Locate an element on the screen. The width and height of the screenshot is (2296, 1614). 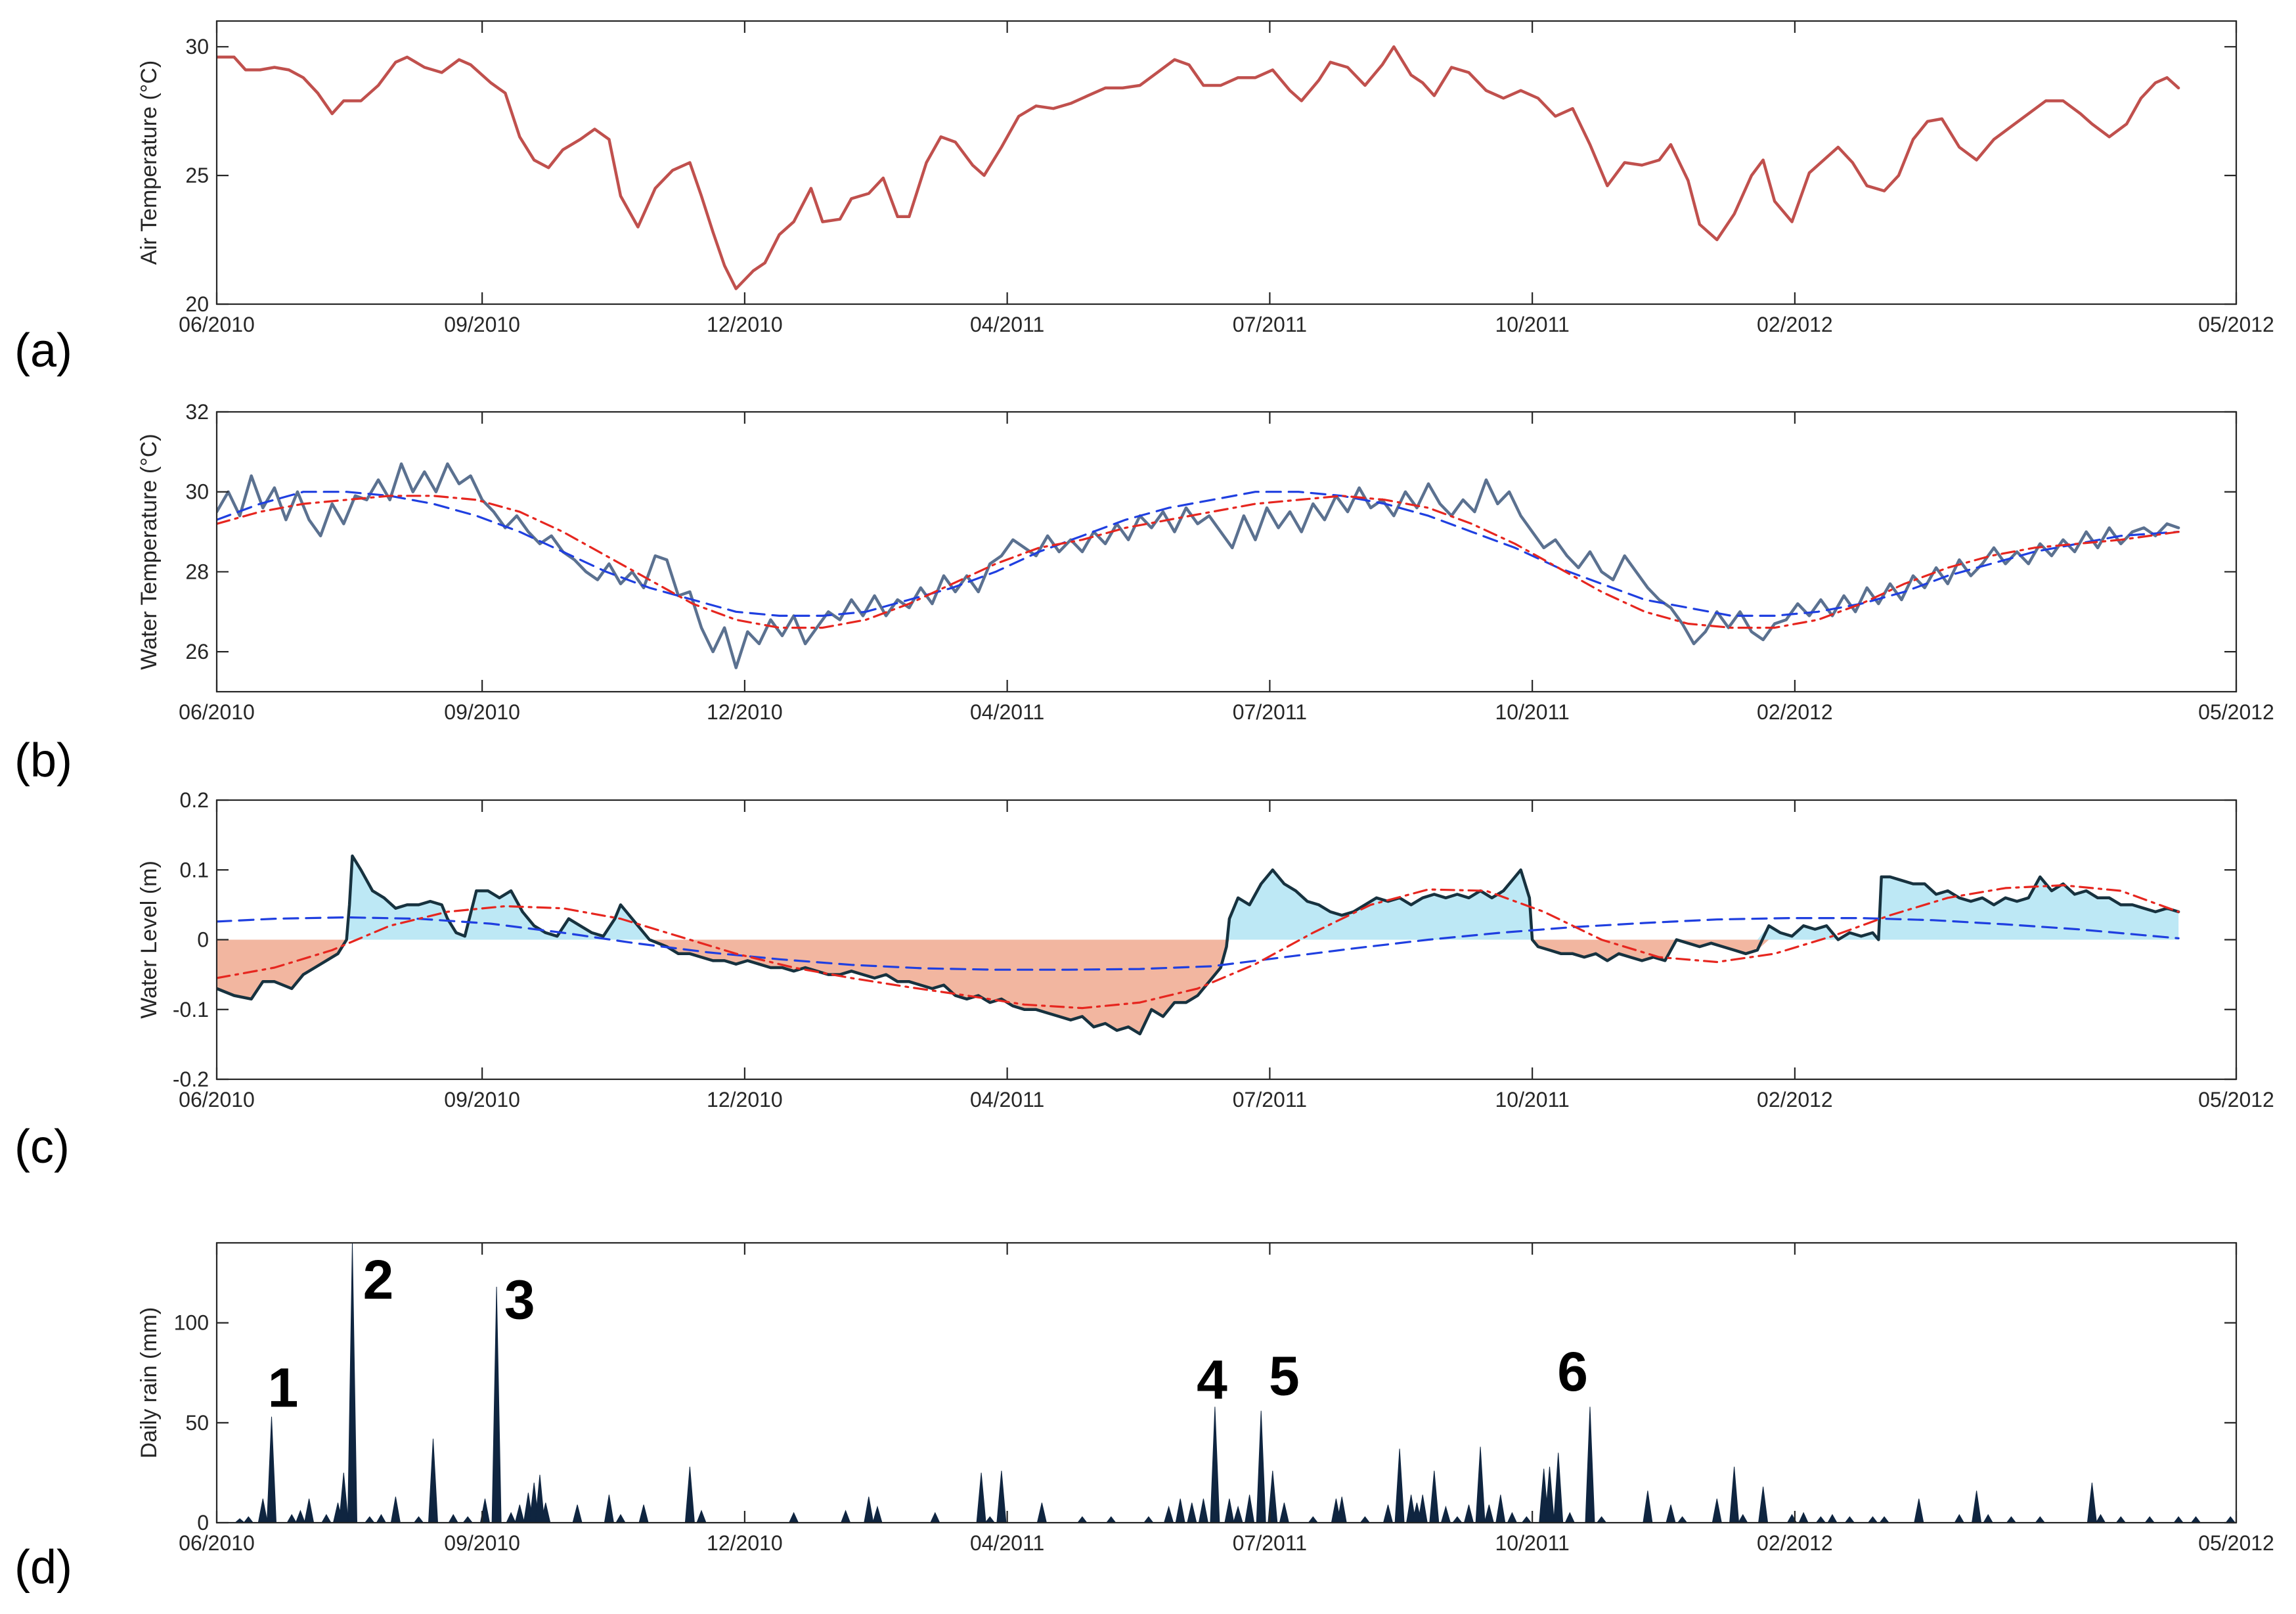
panel-label: (a) is located at coordinates (43, 351).